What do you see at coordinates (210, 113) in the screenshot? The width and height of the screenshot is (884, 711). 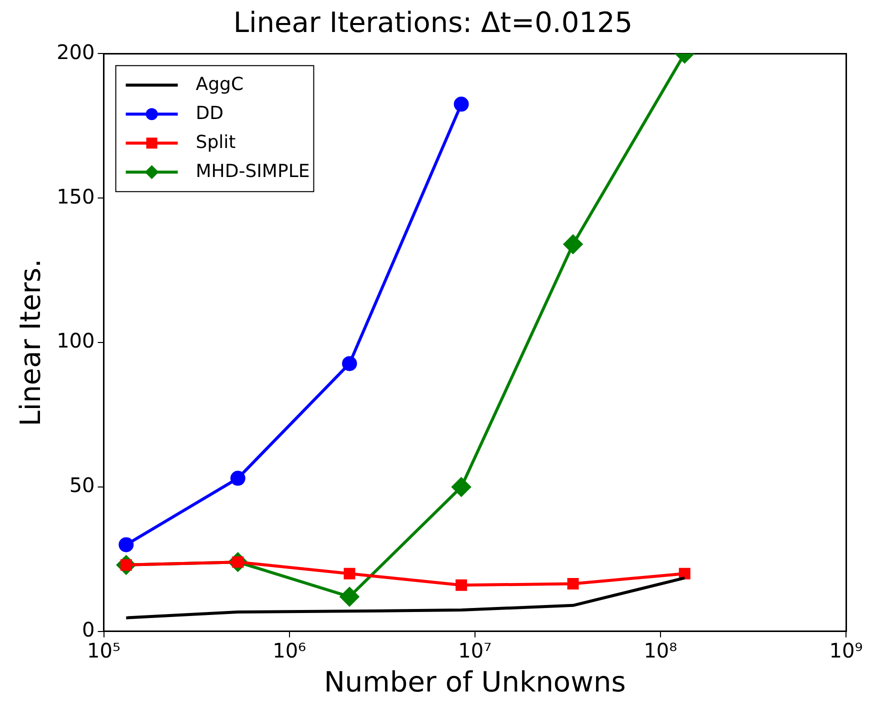 I see `legend-label: DD` at bounding box center [210, 113].